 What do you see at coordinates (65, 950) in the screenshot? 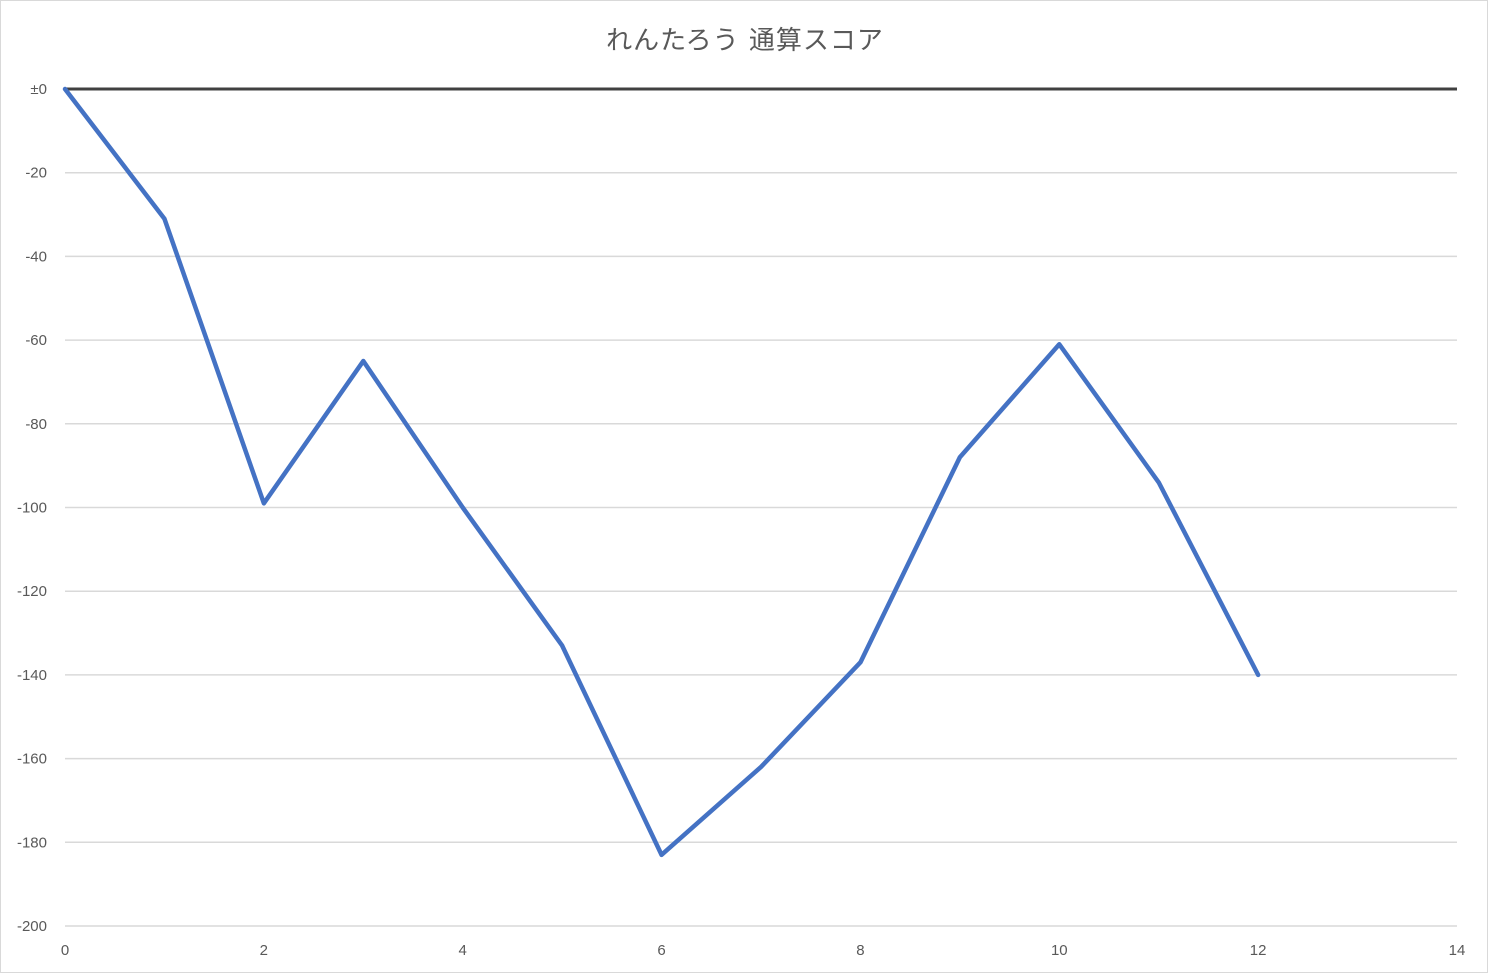
I see `x-tick-label: 0` at bounding box center [65, 950].